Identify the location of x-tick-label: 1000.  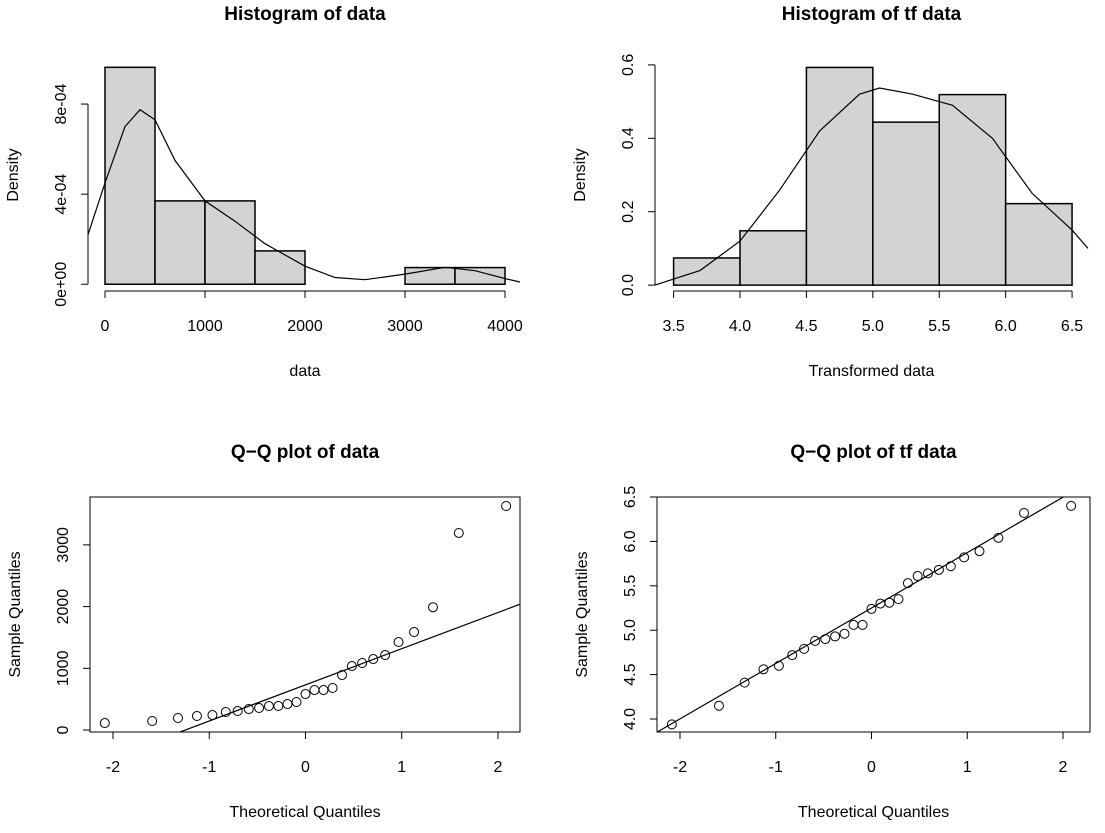
(205, 326).